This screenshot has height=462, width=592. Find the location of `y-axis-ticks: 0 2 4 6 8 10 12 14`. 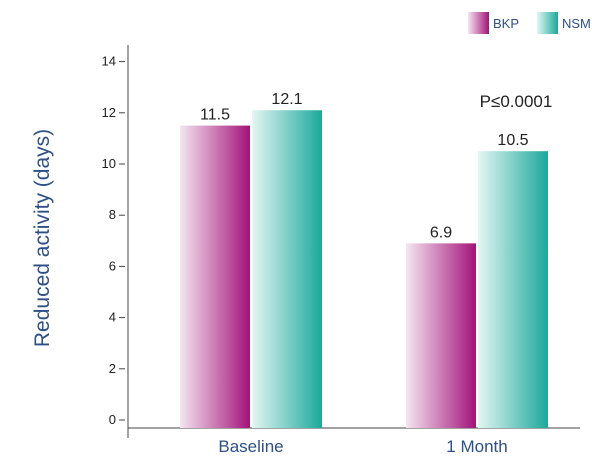

y-axis-ticks: 0 2 4 6 8 10 12 14 is located at coordinates (113, 240).